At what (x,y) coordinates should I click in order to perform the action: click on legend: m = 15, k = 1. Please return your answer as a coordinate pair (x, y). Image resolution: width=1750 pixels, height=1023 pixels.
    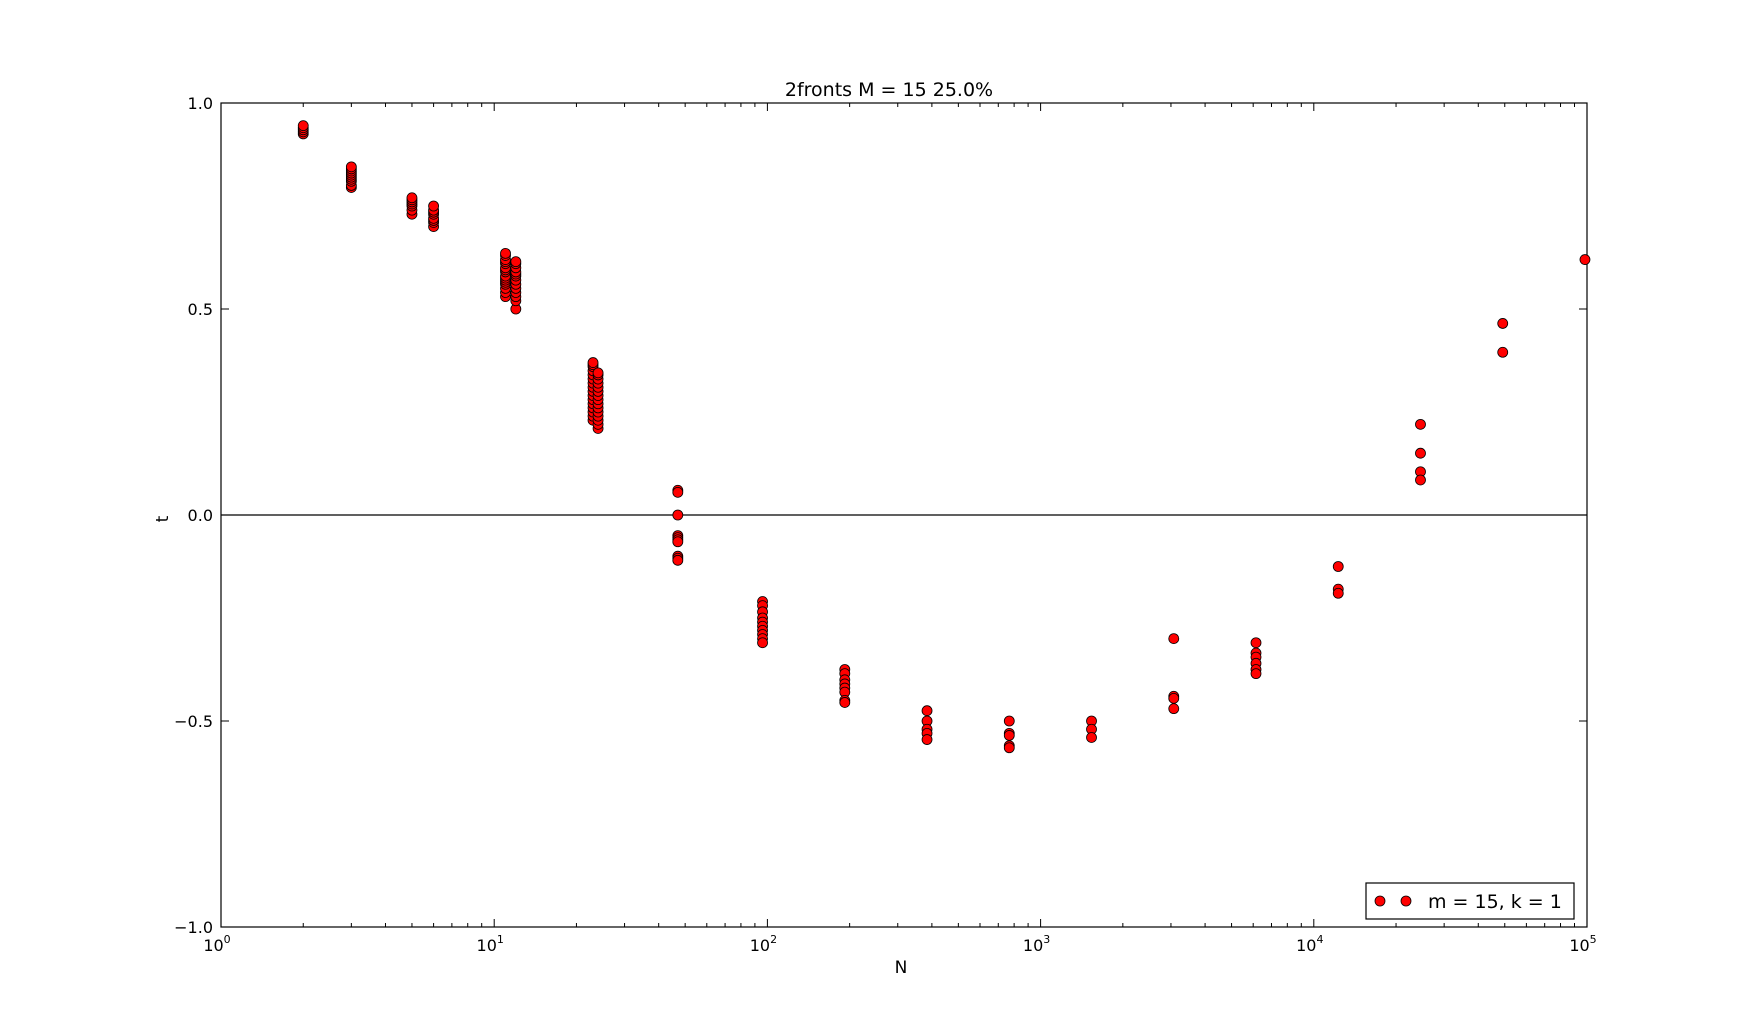
    Looking at the image, I should click on (1470, 901).